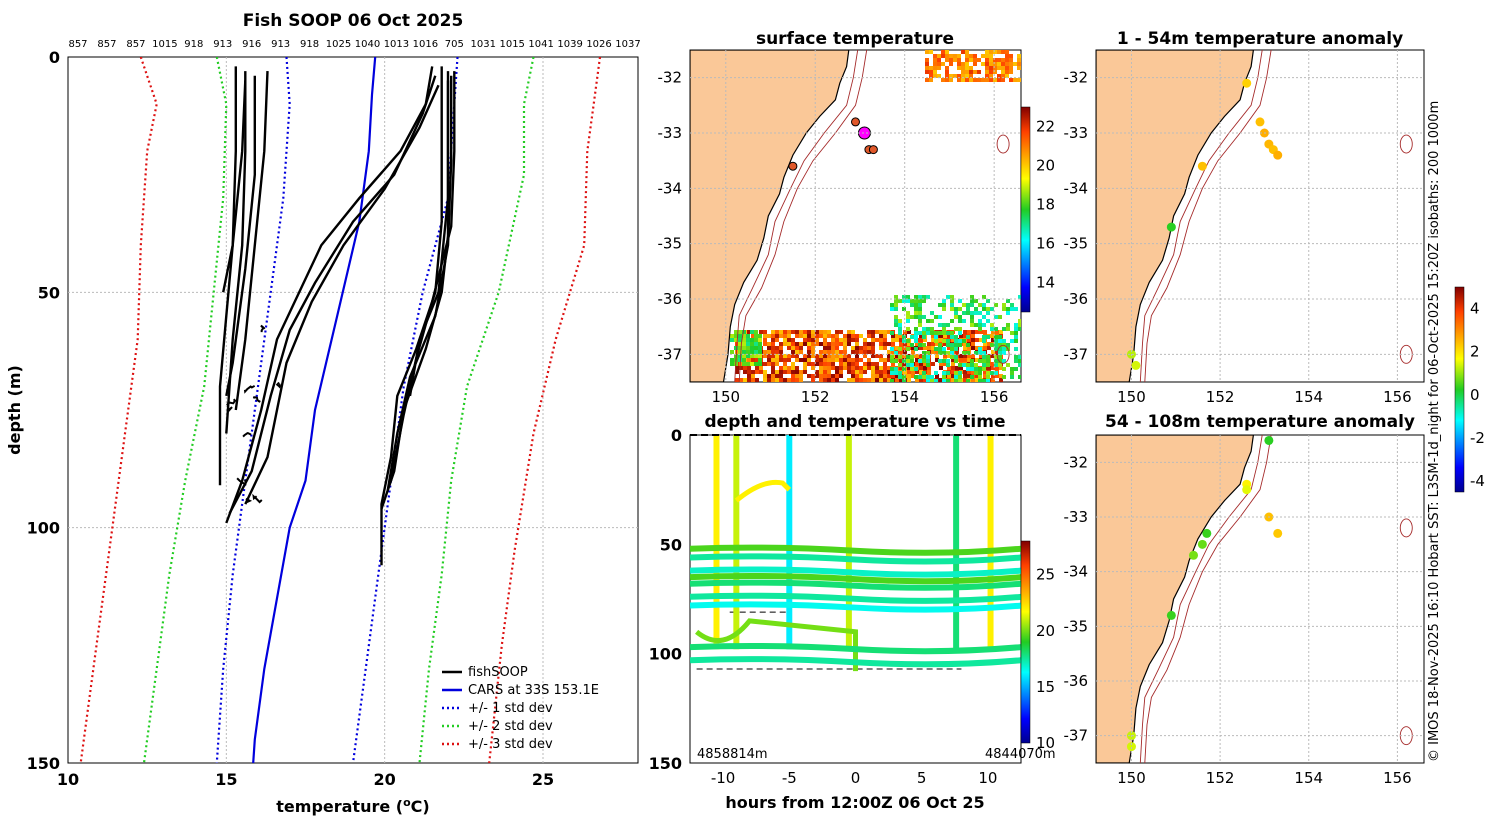 The height and width of the screenshot is (820, 1500). What do you see at coordinates (1278, 533) in the screenshot?
I see `anomaly-point` at bounding box center [1278, 533].